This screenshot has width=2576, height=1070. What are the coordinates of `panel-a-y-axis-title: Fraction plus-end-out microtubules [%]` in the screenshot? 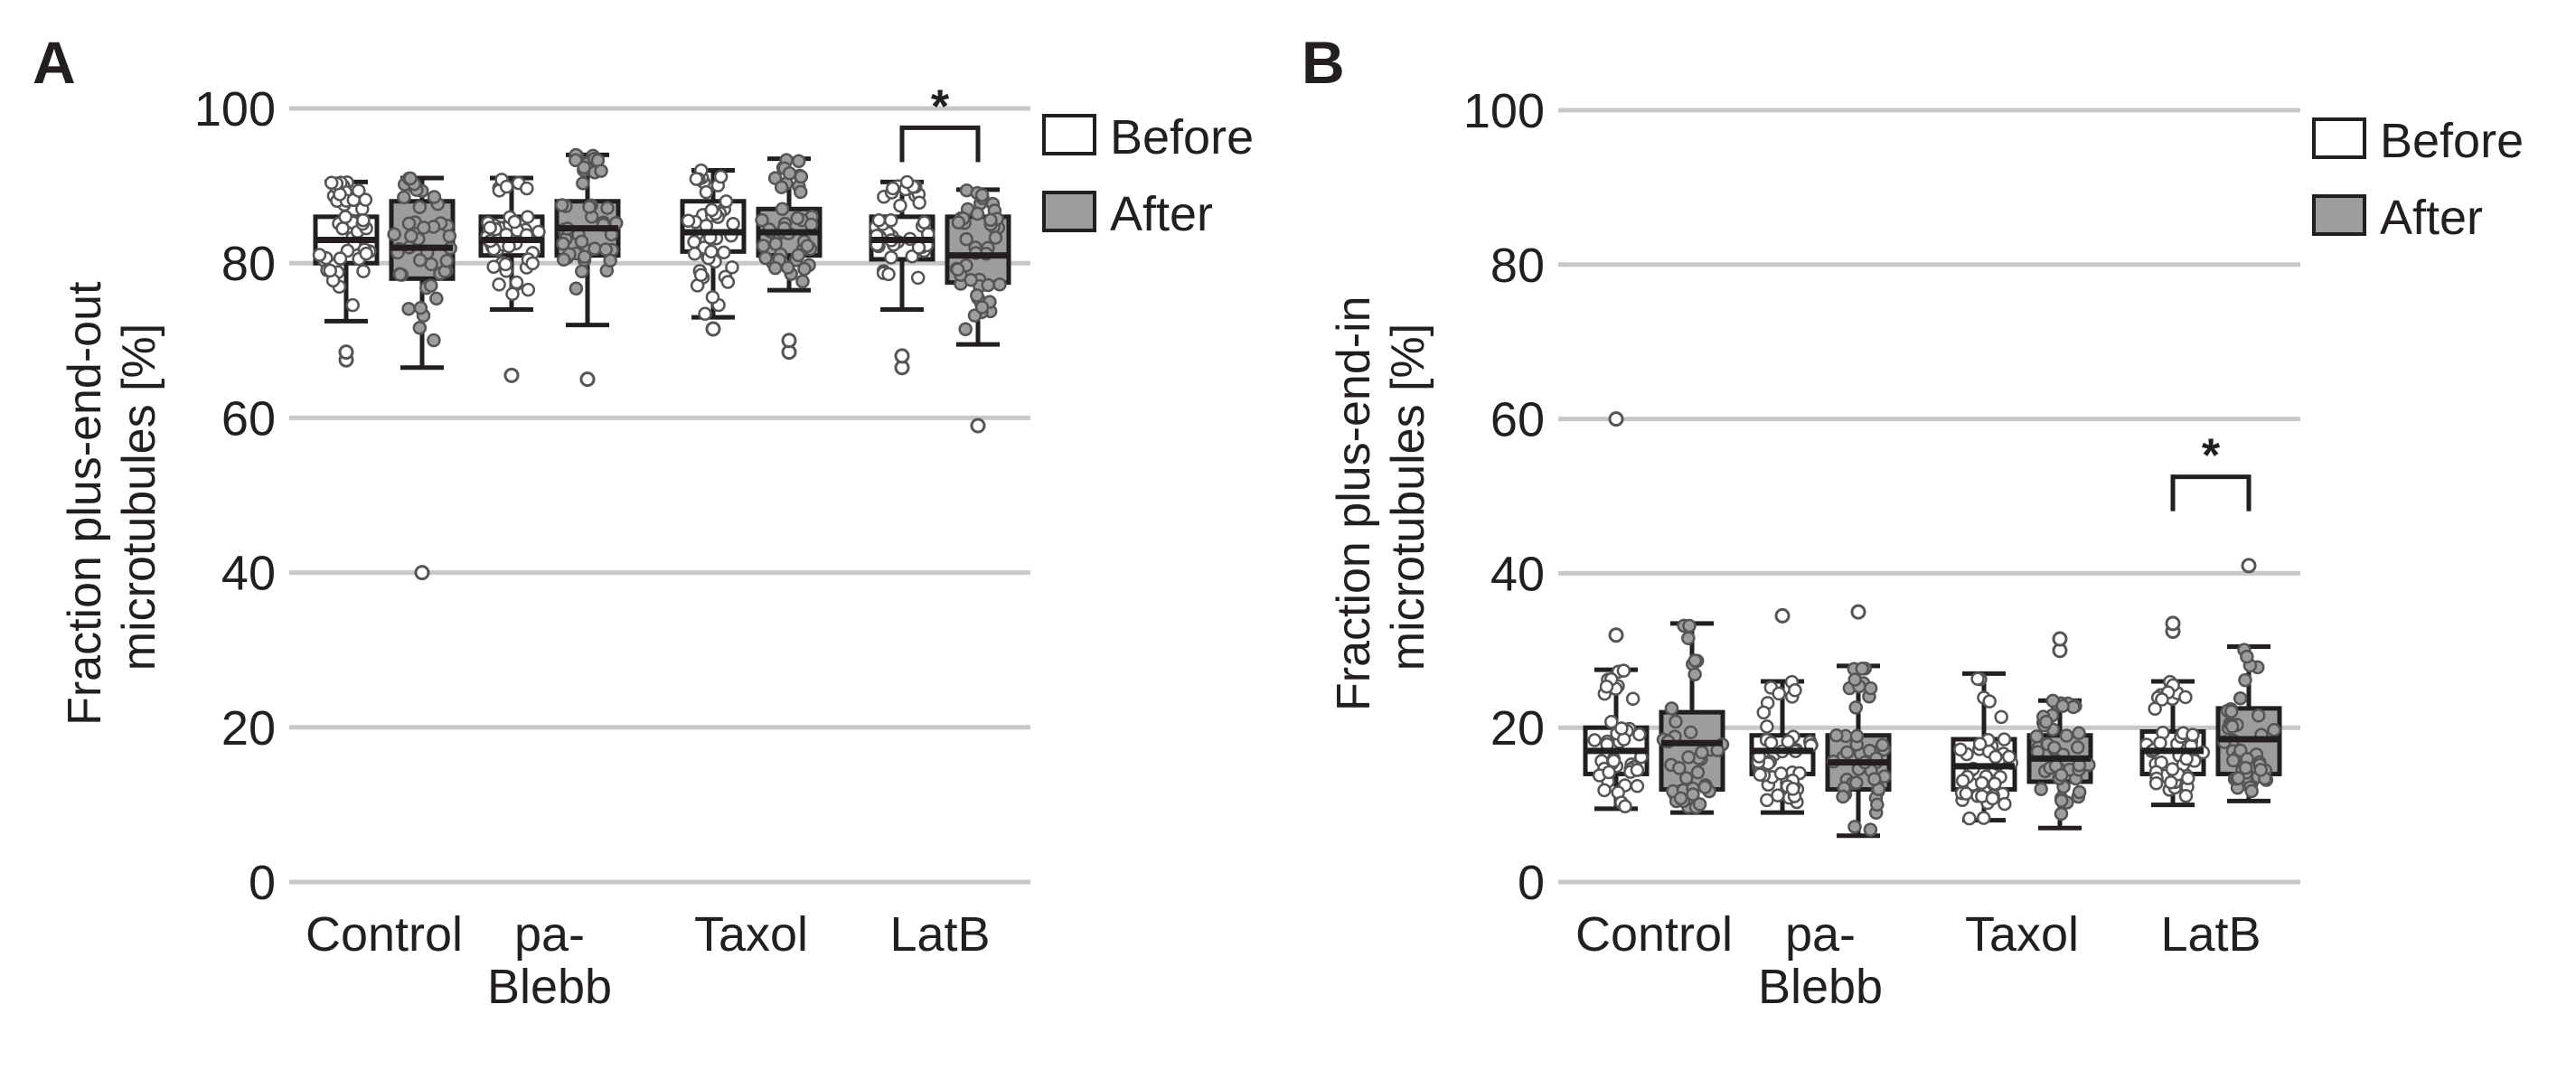 It's located at (112, 497).